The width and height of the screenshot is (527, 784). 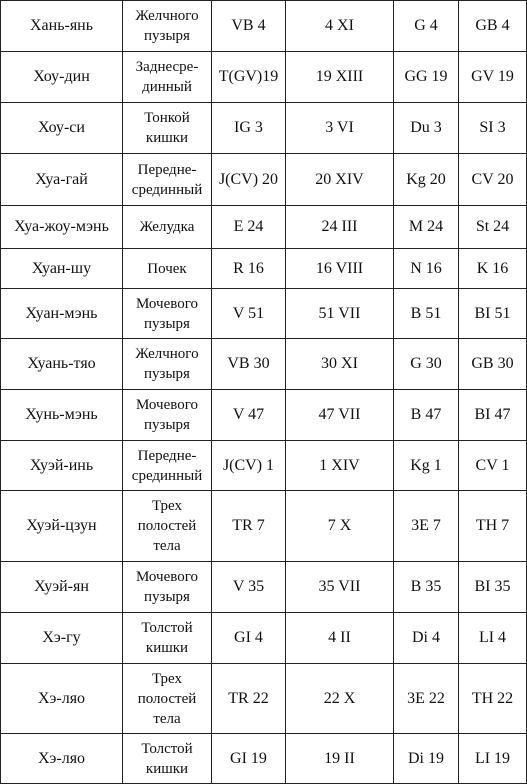 I want to click on table-cell: Хуан-мэнь, so click(x=61, y=313).